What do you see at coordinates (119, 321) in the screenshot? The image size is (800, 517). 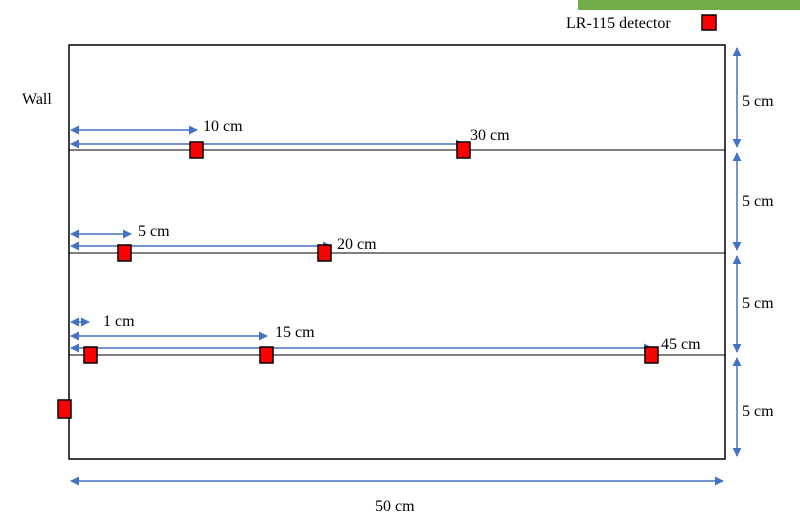 I see `dist-label-1cm: 1 cm` at bounding box center [119, 321].